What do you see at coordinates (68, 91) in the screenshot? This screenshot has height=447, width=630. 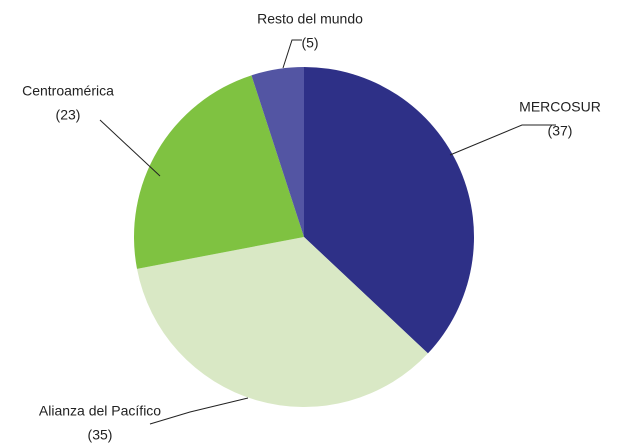 I see `slice-label: Centroamérica` at bounding box center [68, 91].